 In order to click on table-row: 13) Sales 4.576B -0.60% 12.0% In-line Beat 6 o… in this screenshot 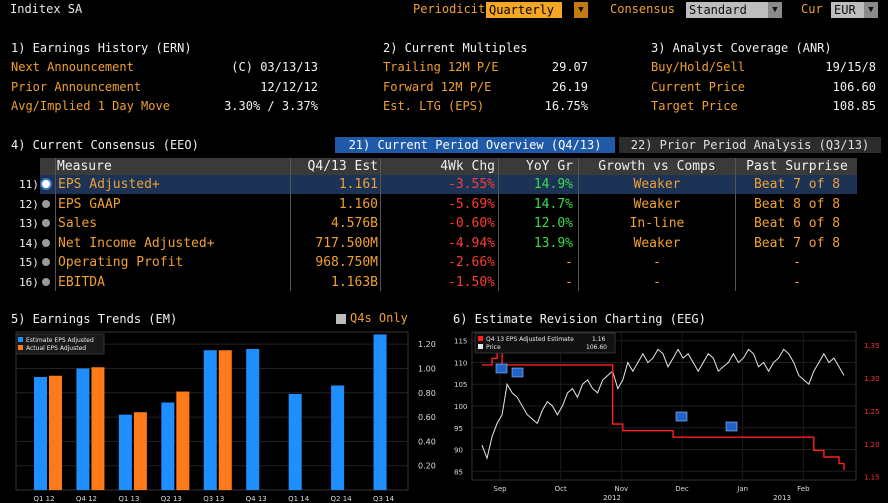, I will do `click(444, 223)`.